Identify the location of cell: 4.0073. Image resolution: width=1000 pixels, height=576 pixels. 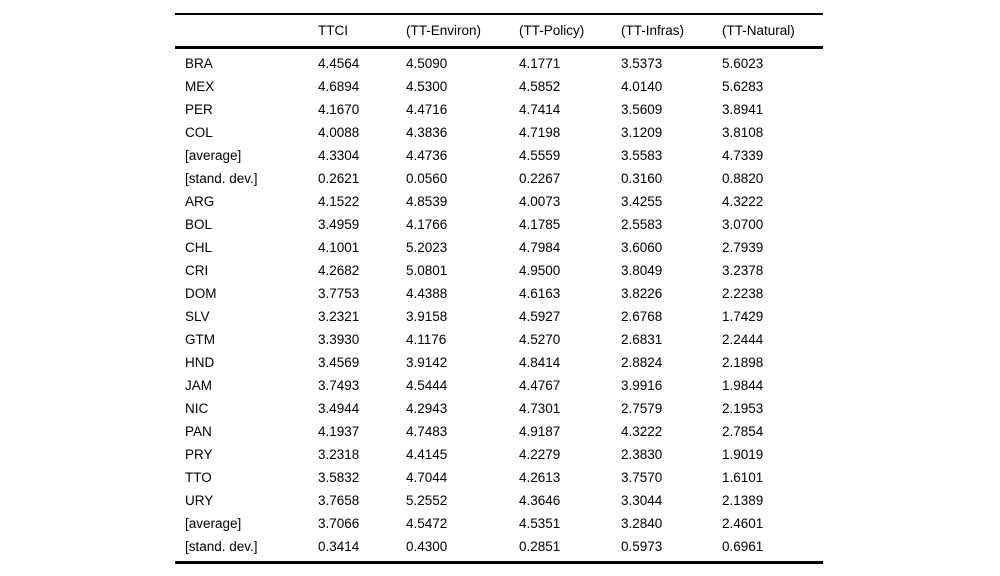
(540, 201).